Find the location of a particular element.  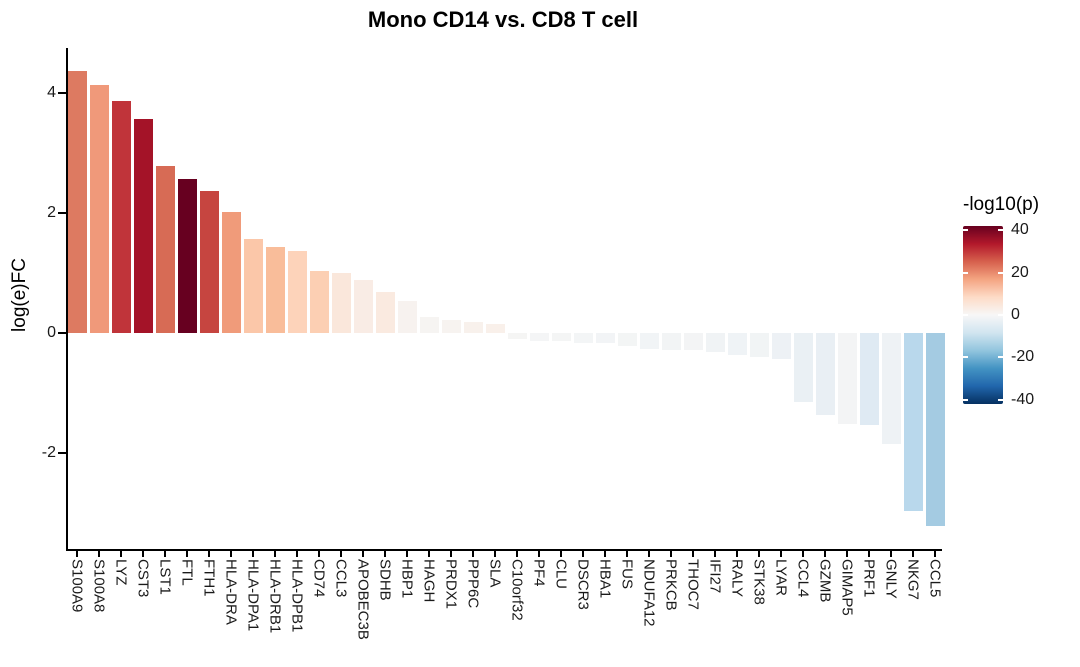

x-tick-label: THOC7 is located at coordinates (693, 584).